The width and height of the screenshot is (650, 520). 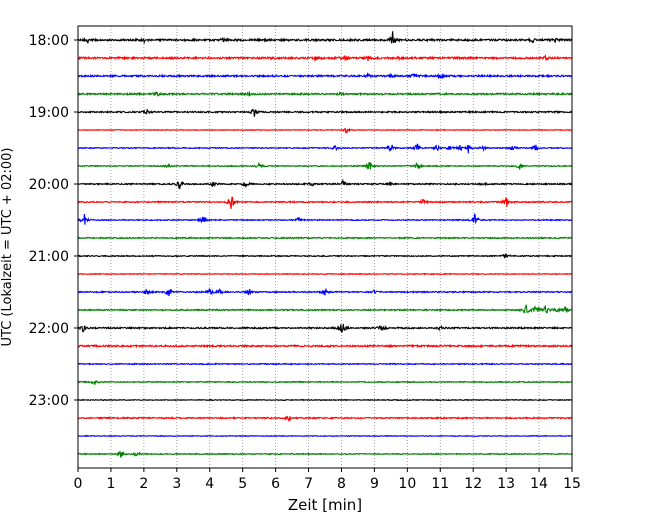 What do you see at coordinates (325, 165) in the screenshot?
I see `trace-1945` at bounding box center [325, 165].